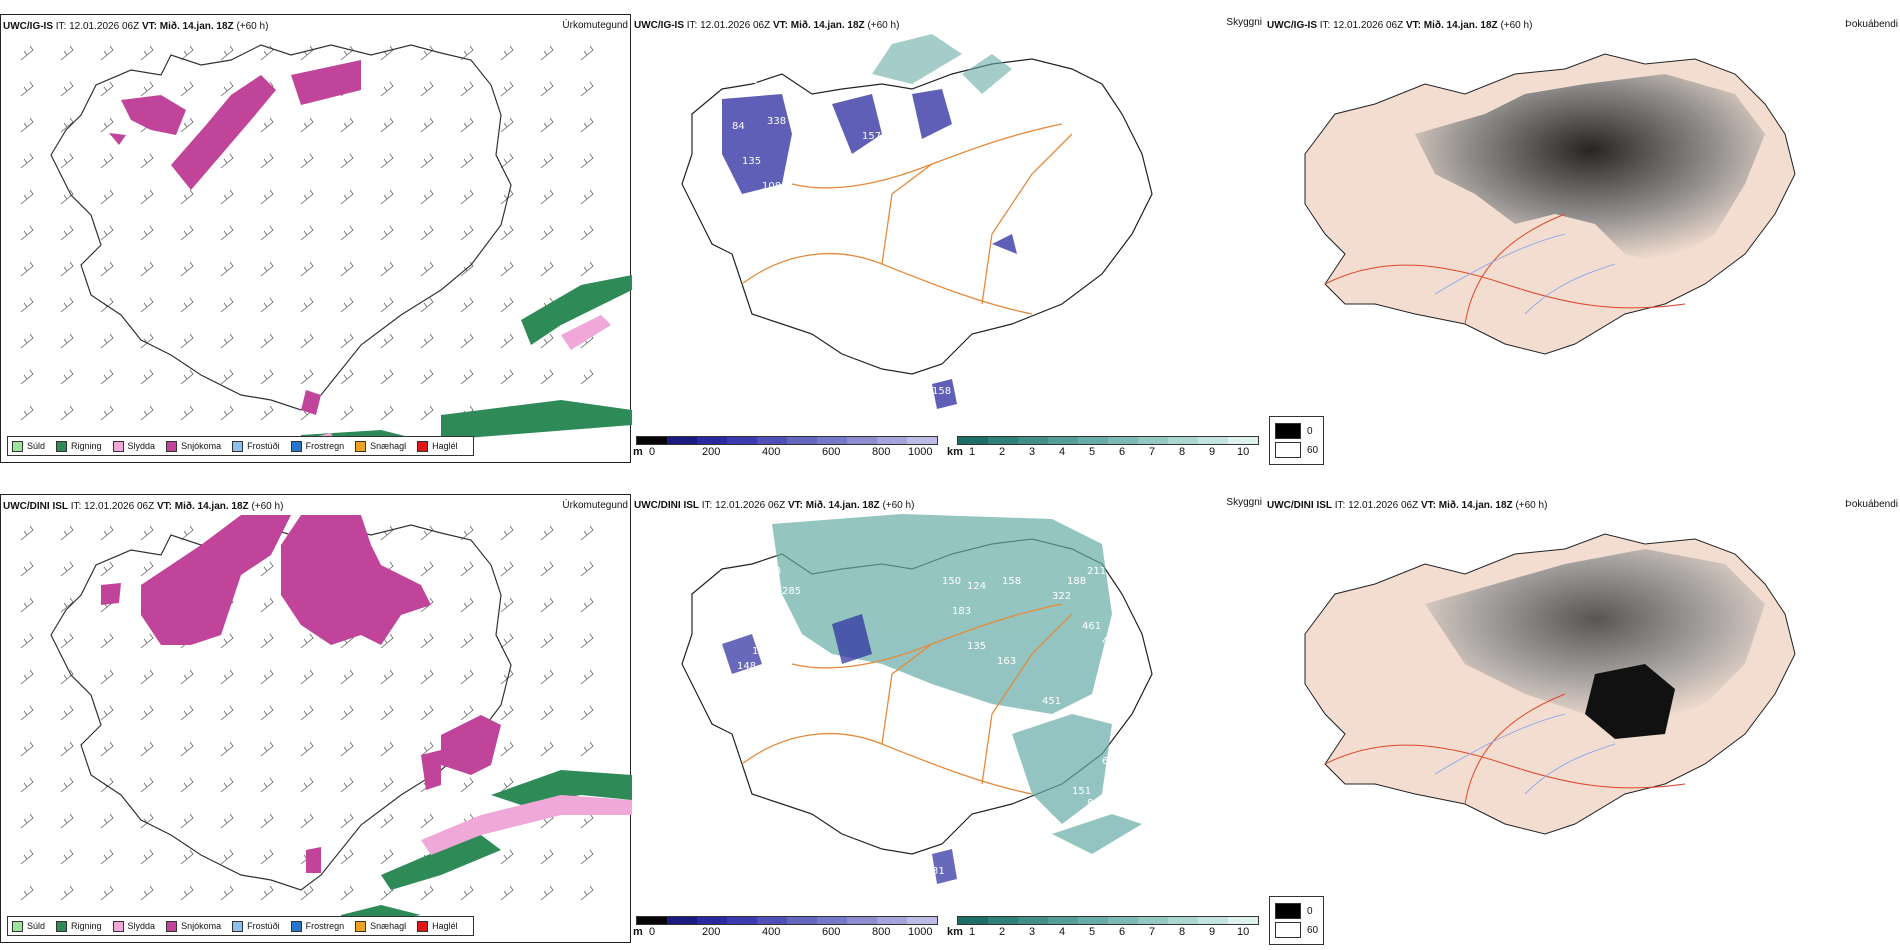 This screenshot has width=1900, height=950. What do you see at coordinates (1152, 932) in the screenshot?
I see `scale-tick: 7` at bounding box center [1152, 932].